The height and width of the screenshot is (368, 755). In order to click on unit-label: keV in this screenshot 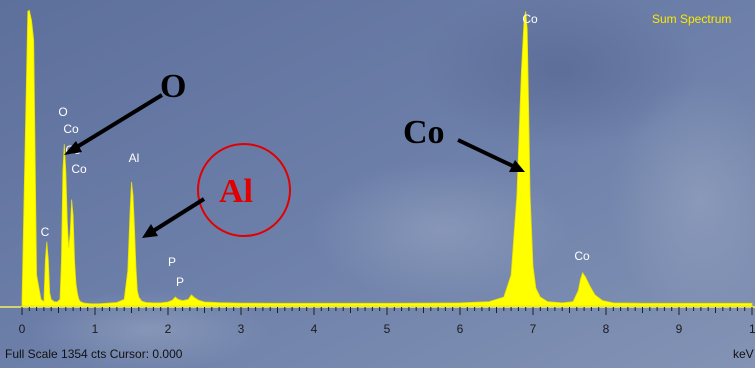, I will do `click(743, 354)`.